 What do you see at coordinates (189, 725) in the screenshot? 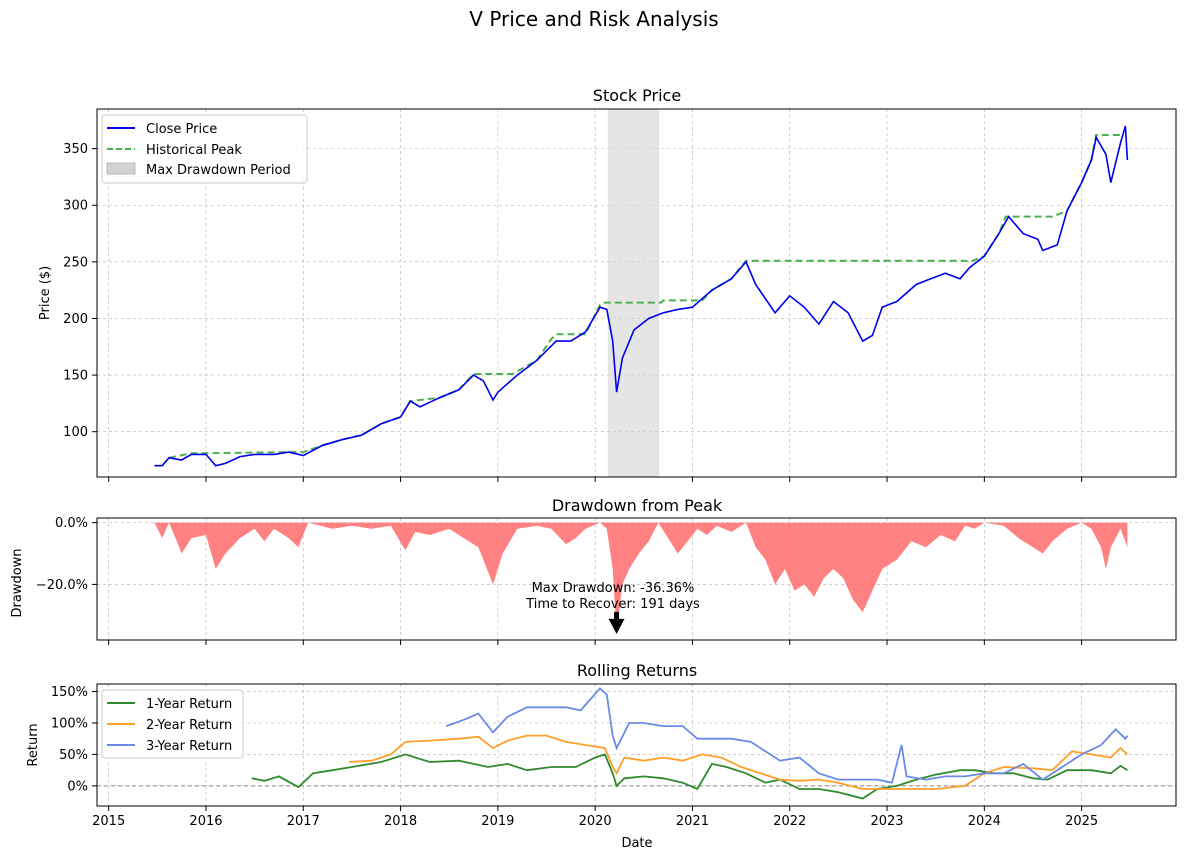
I see `legend-2y-return: 2-Year Return` at bounding box center [189, 725].